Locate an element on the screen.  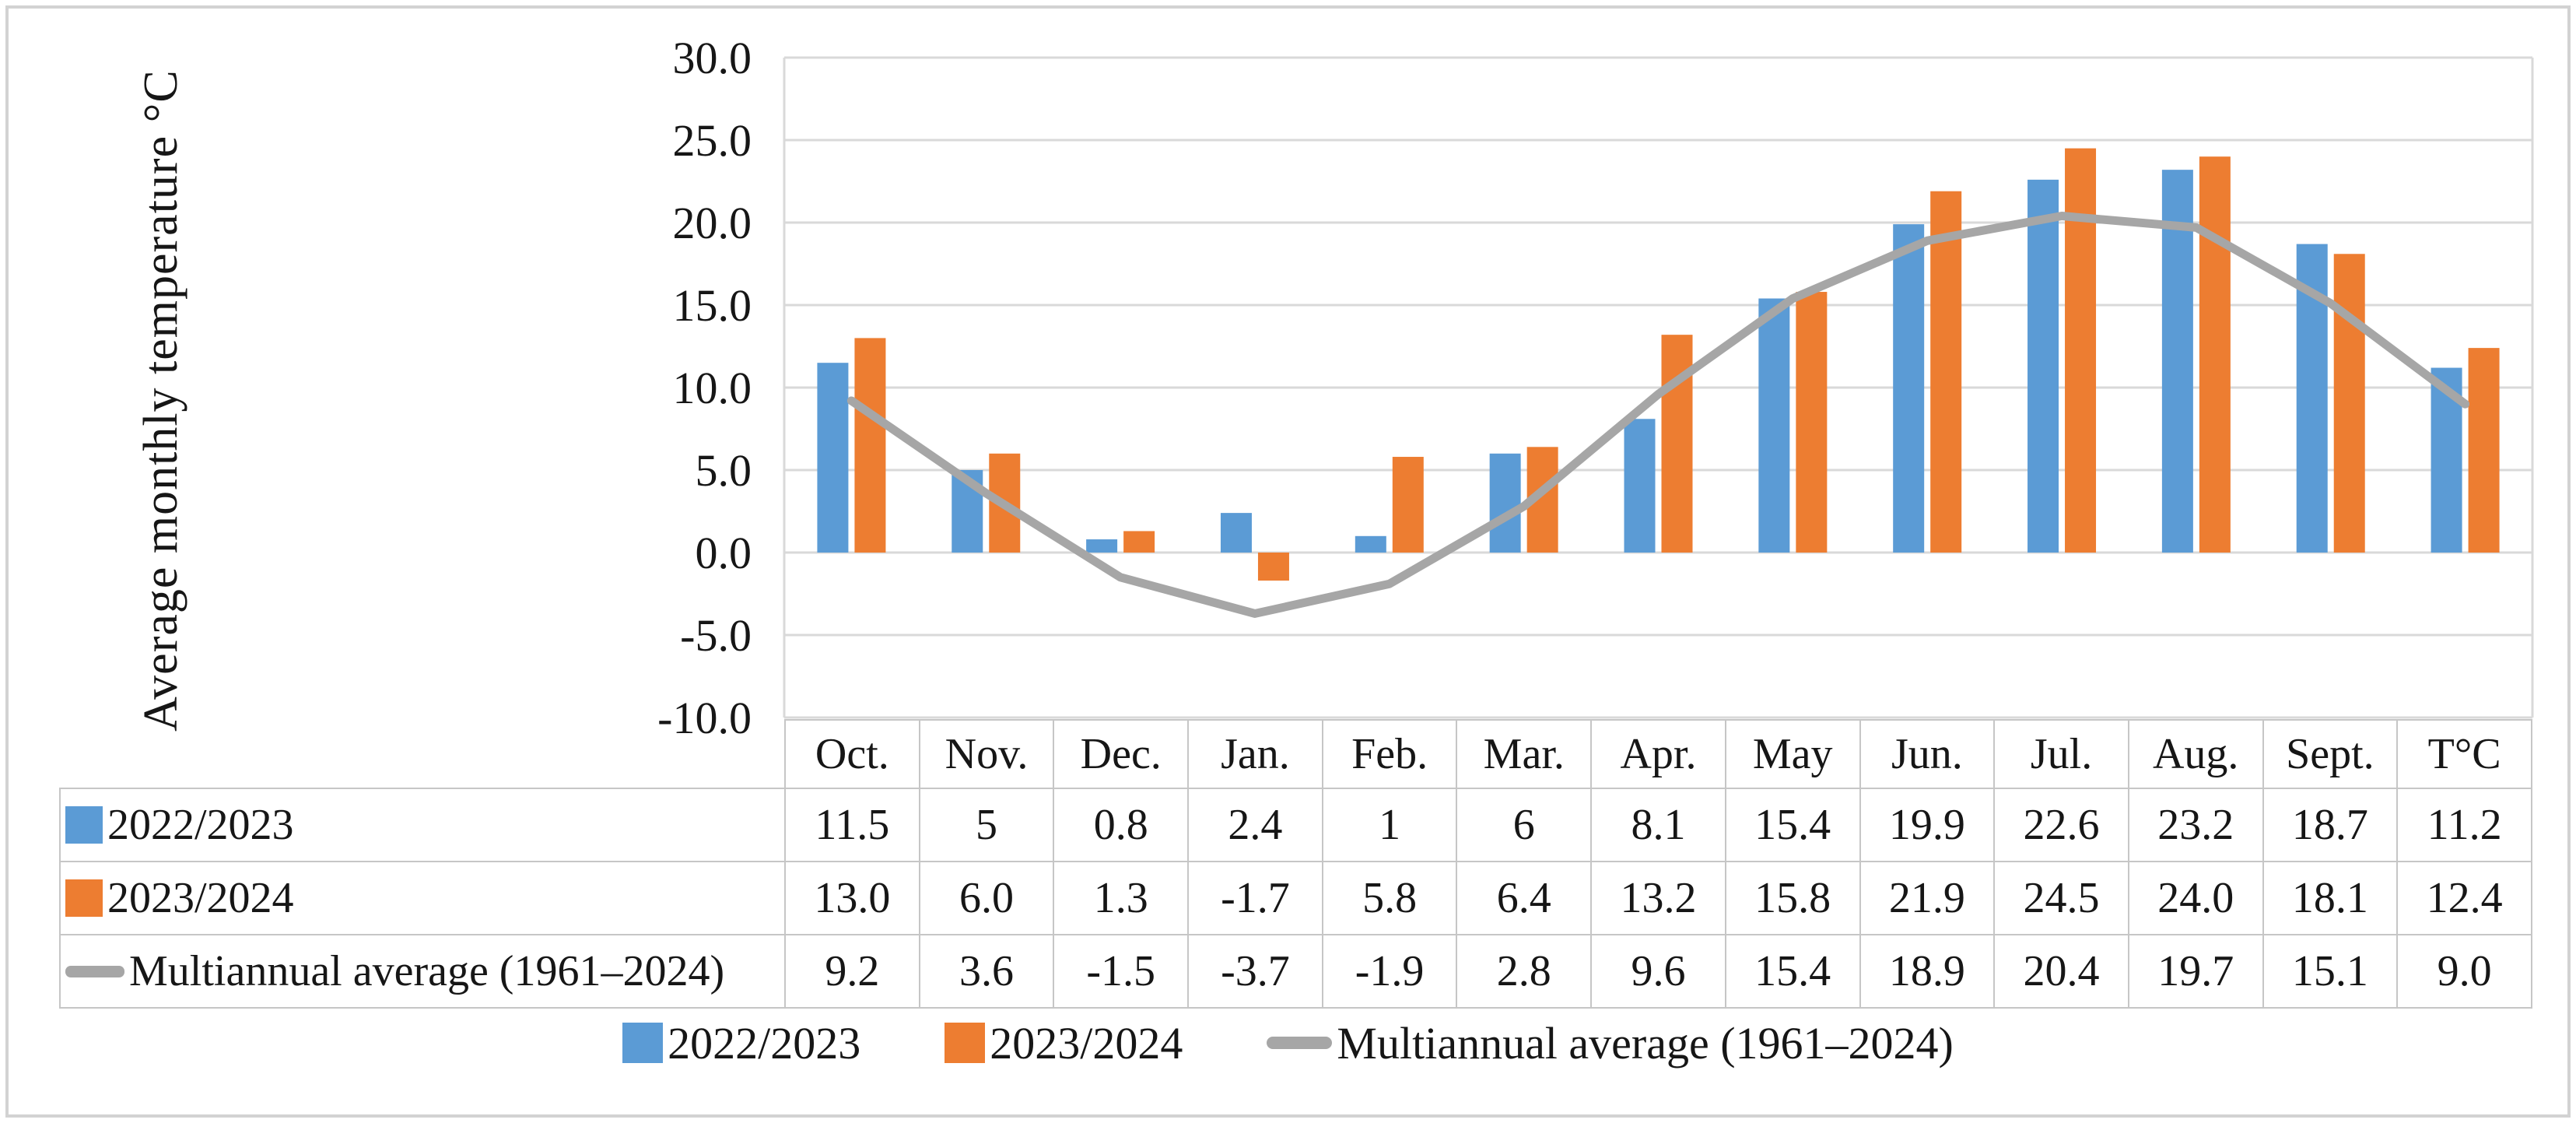
row-swatch-line-icon is located at coordinates (94, 971).